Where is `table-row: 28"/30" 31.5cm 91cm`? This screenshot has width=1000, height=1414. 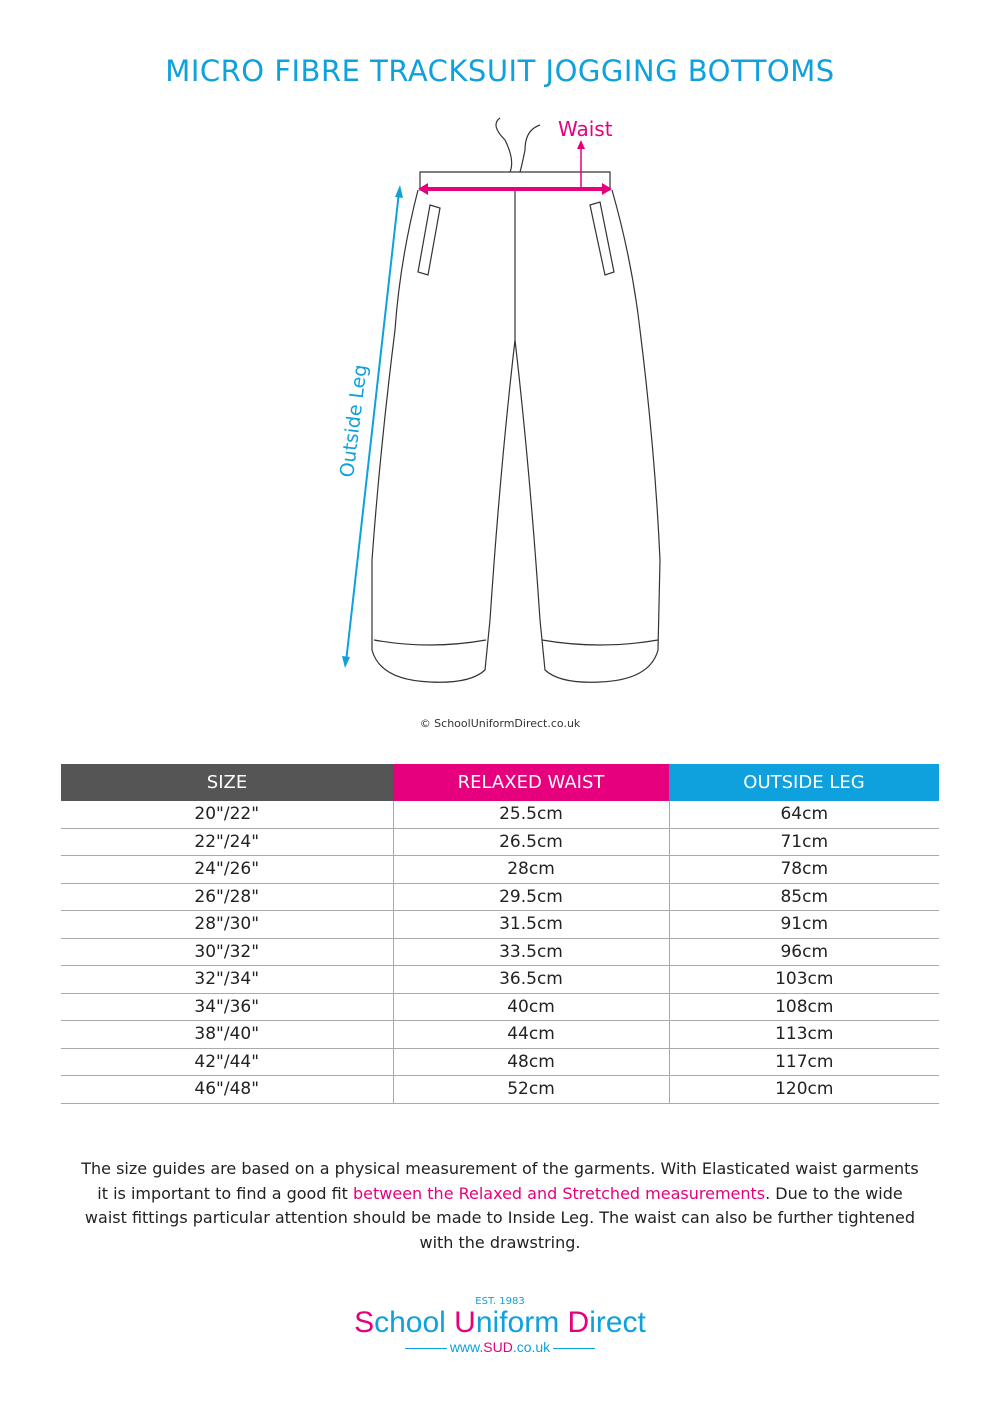 table-row: 28"/30" 31.5cm 91cm is located at coordinates (500, 924).